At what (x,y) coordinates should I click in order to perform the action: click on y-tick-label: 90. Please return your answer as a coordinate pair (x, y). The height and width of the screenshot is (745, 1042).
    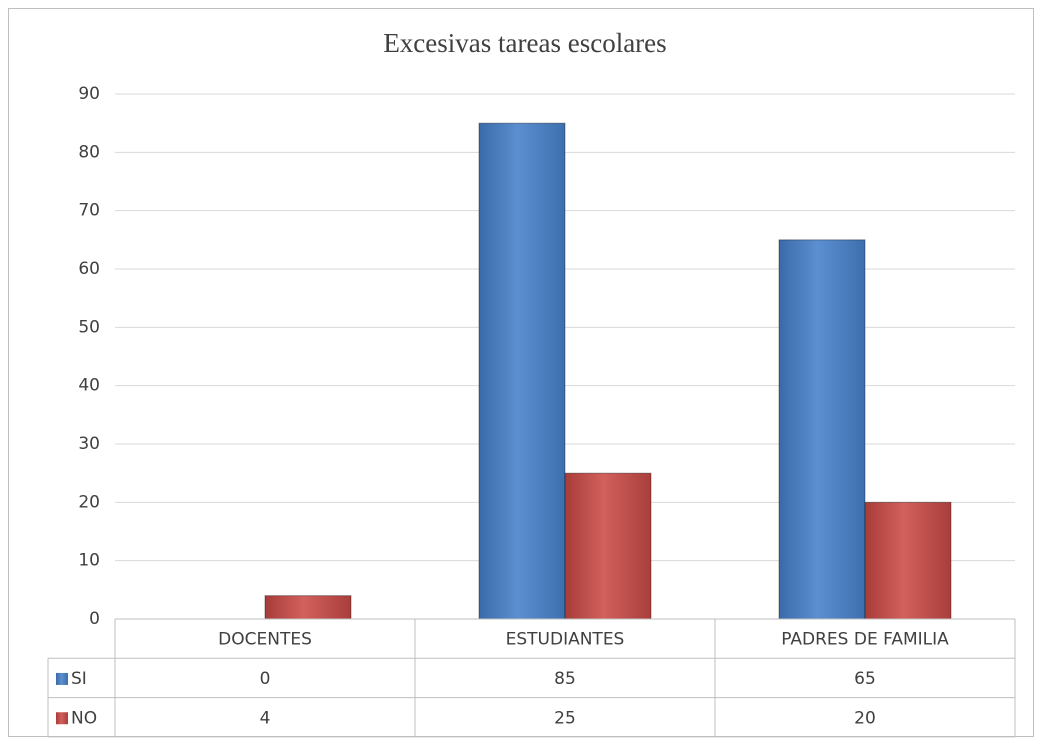
    Looking at the image, I should click on (89, 94).